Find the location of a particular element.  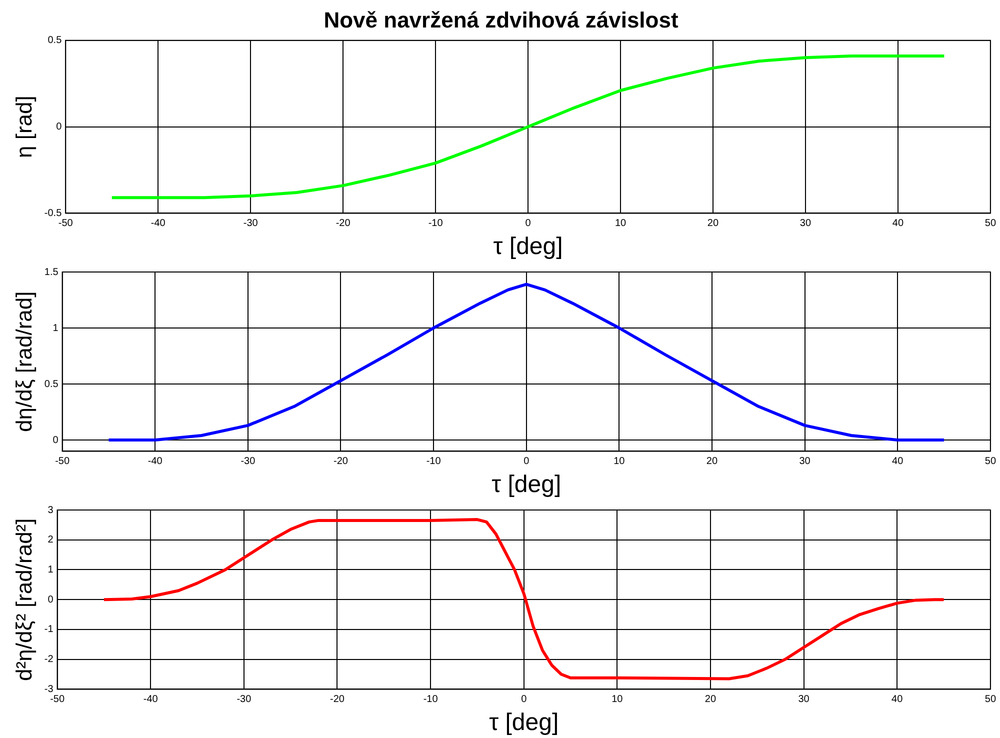

y-tick-label: 1.5 is located at coordinates (51, 272).